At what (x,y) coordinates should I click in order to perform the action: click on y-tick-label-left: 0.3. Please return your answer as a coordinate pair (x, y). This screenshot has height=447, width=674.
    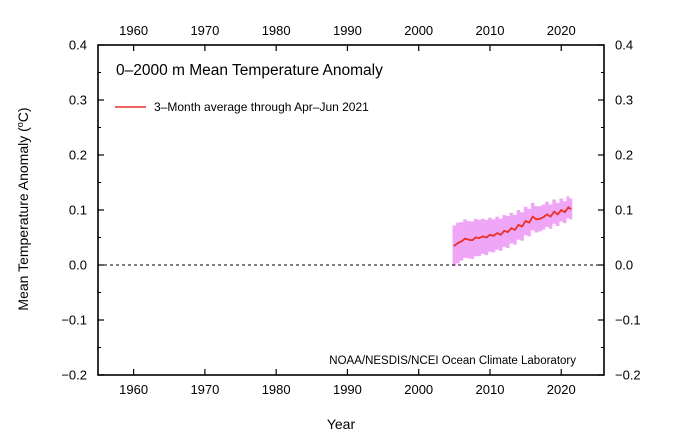
    Looking at the image, I should click on (78, 100).